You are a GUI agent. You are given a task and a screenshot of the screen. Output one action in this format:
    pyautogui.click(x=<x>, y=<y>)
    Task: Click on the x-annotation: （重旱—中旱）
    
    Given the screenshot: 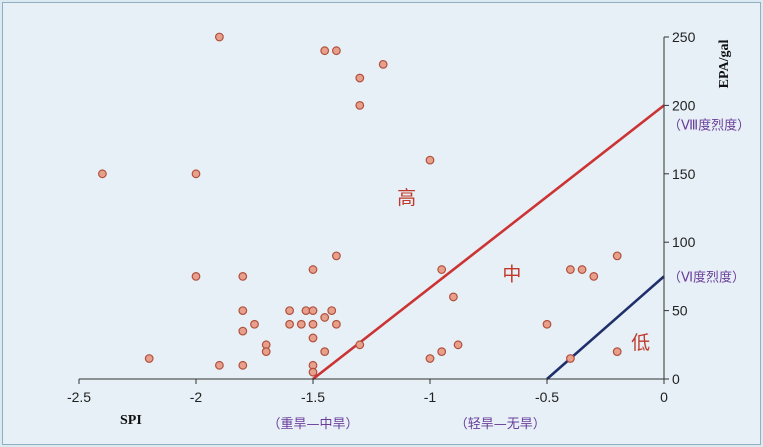 What is the action you would take?
    pyautogui.click(x=312, y=424)
    